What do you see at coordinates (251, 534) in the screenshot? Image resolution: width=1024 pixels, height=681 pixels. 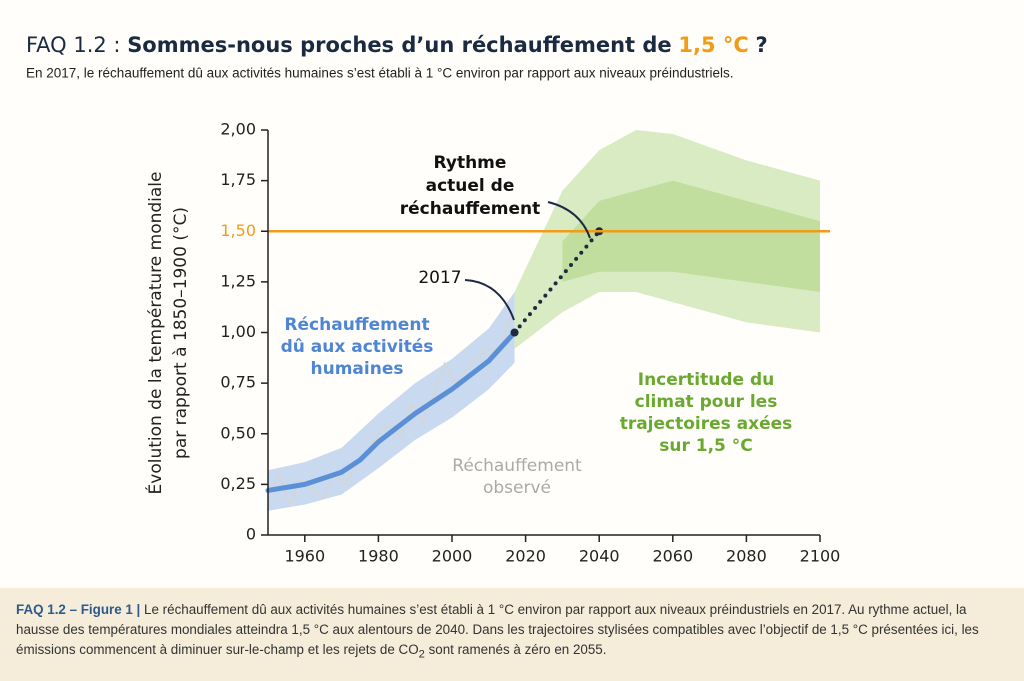 I see `y-tick-label: 0` at bounding box center [251, 534].